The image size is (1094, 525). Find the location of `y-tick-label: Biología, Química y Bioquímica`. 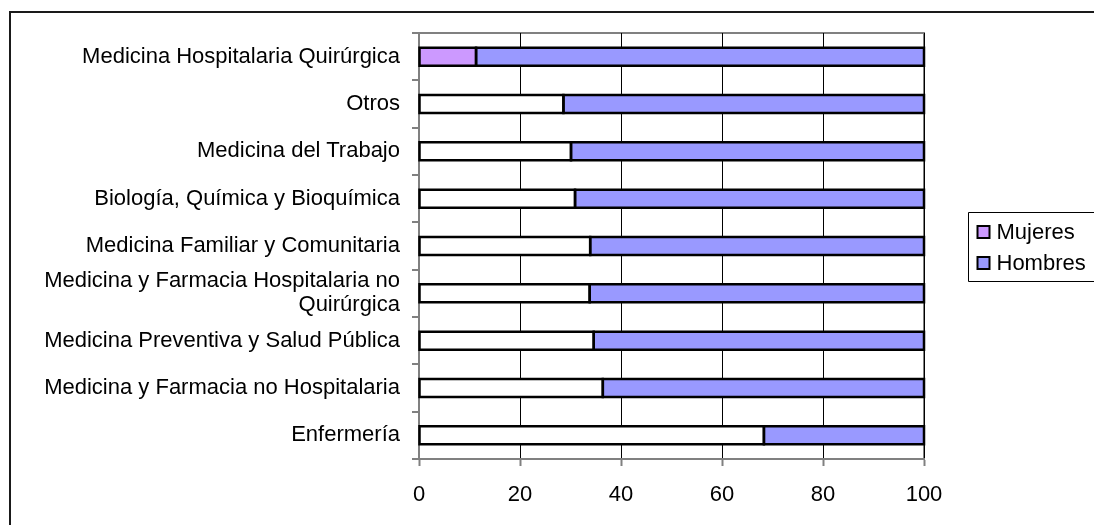

y-tick-label: Biología, Química y Bioquímica is located at coordinates (247, 197).